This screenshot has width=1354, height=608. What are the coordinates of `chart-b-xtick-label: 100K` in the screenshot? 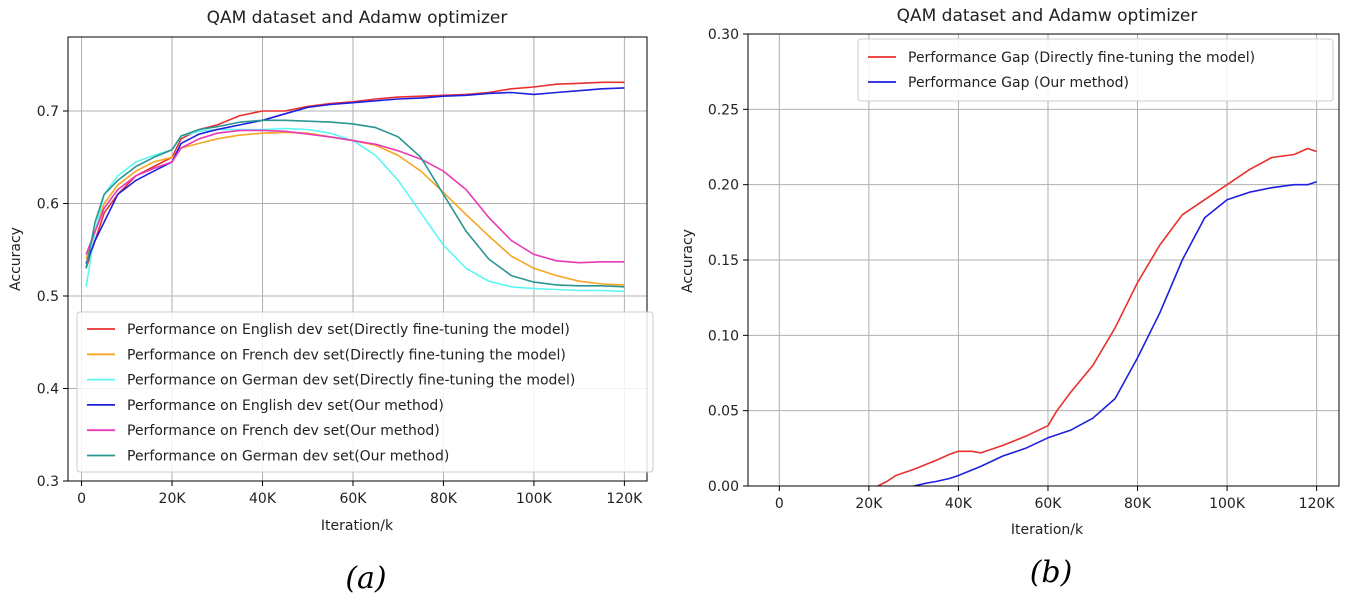 It's located at (1227, 504).